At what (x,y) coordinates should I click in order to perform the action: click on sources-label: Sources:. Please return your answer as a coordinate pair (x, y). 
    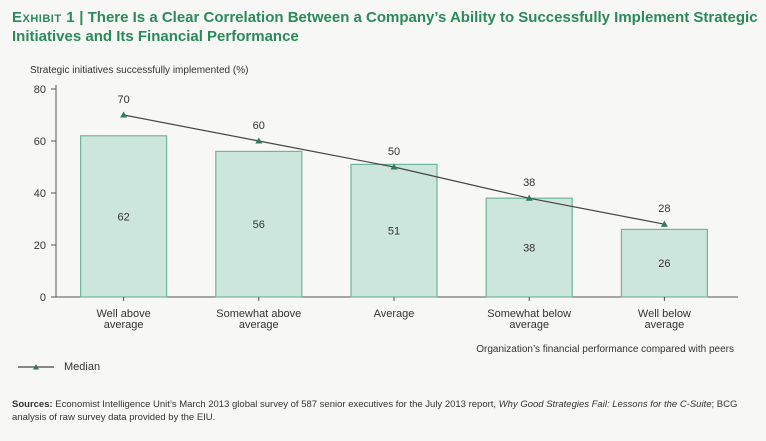
    Looking at the image, I should click on (32, 404).